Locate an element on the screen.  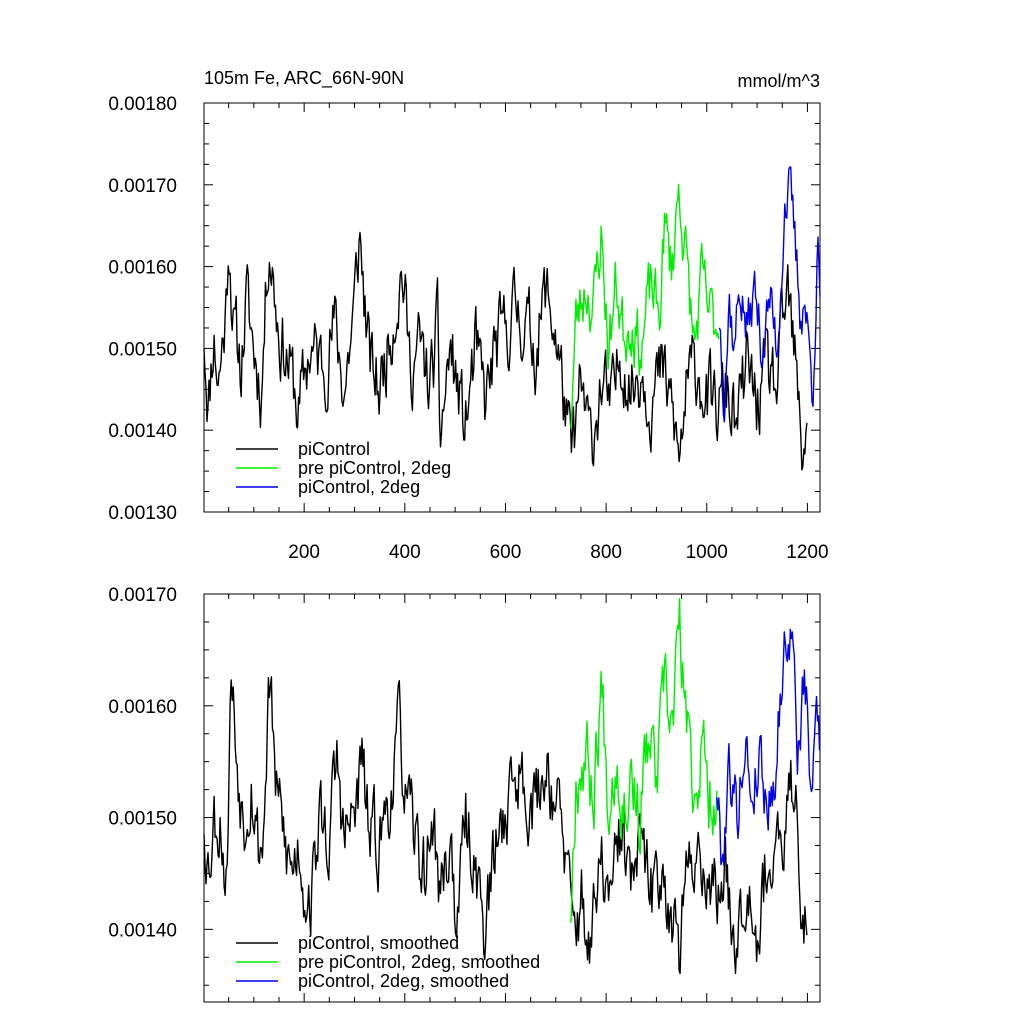
x-tick-label: 200 is located at coordinates (304, 552).